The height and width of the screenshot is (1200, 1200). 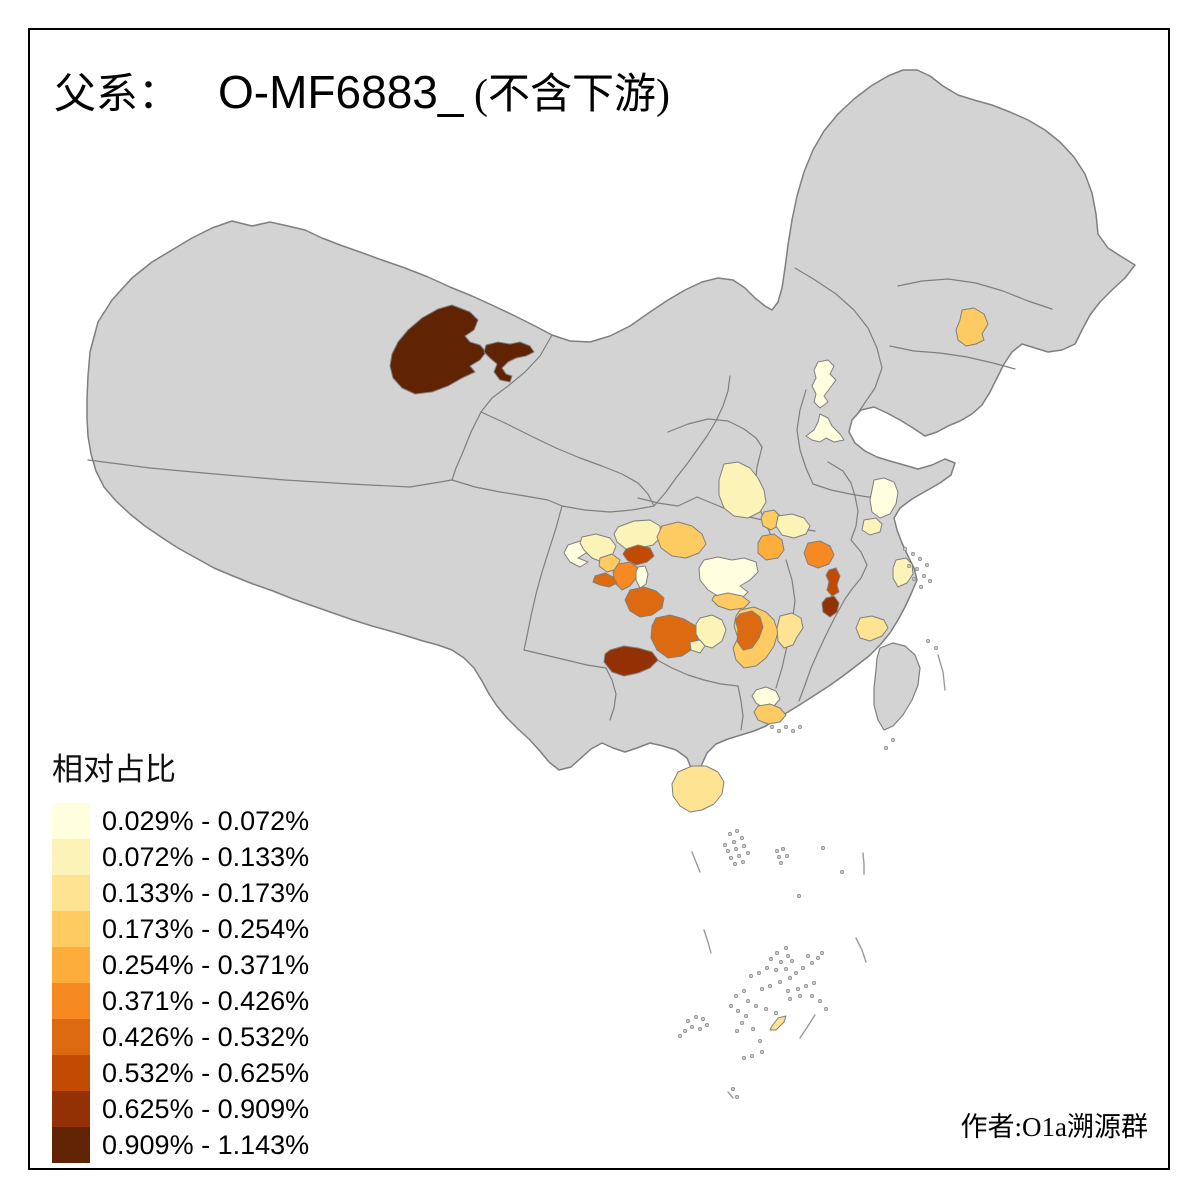 I want to click on title-haplogroup: O-MF6883_, so click(x=341, y=92).